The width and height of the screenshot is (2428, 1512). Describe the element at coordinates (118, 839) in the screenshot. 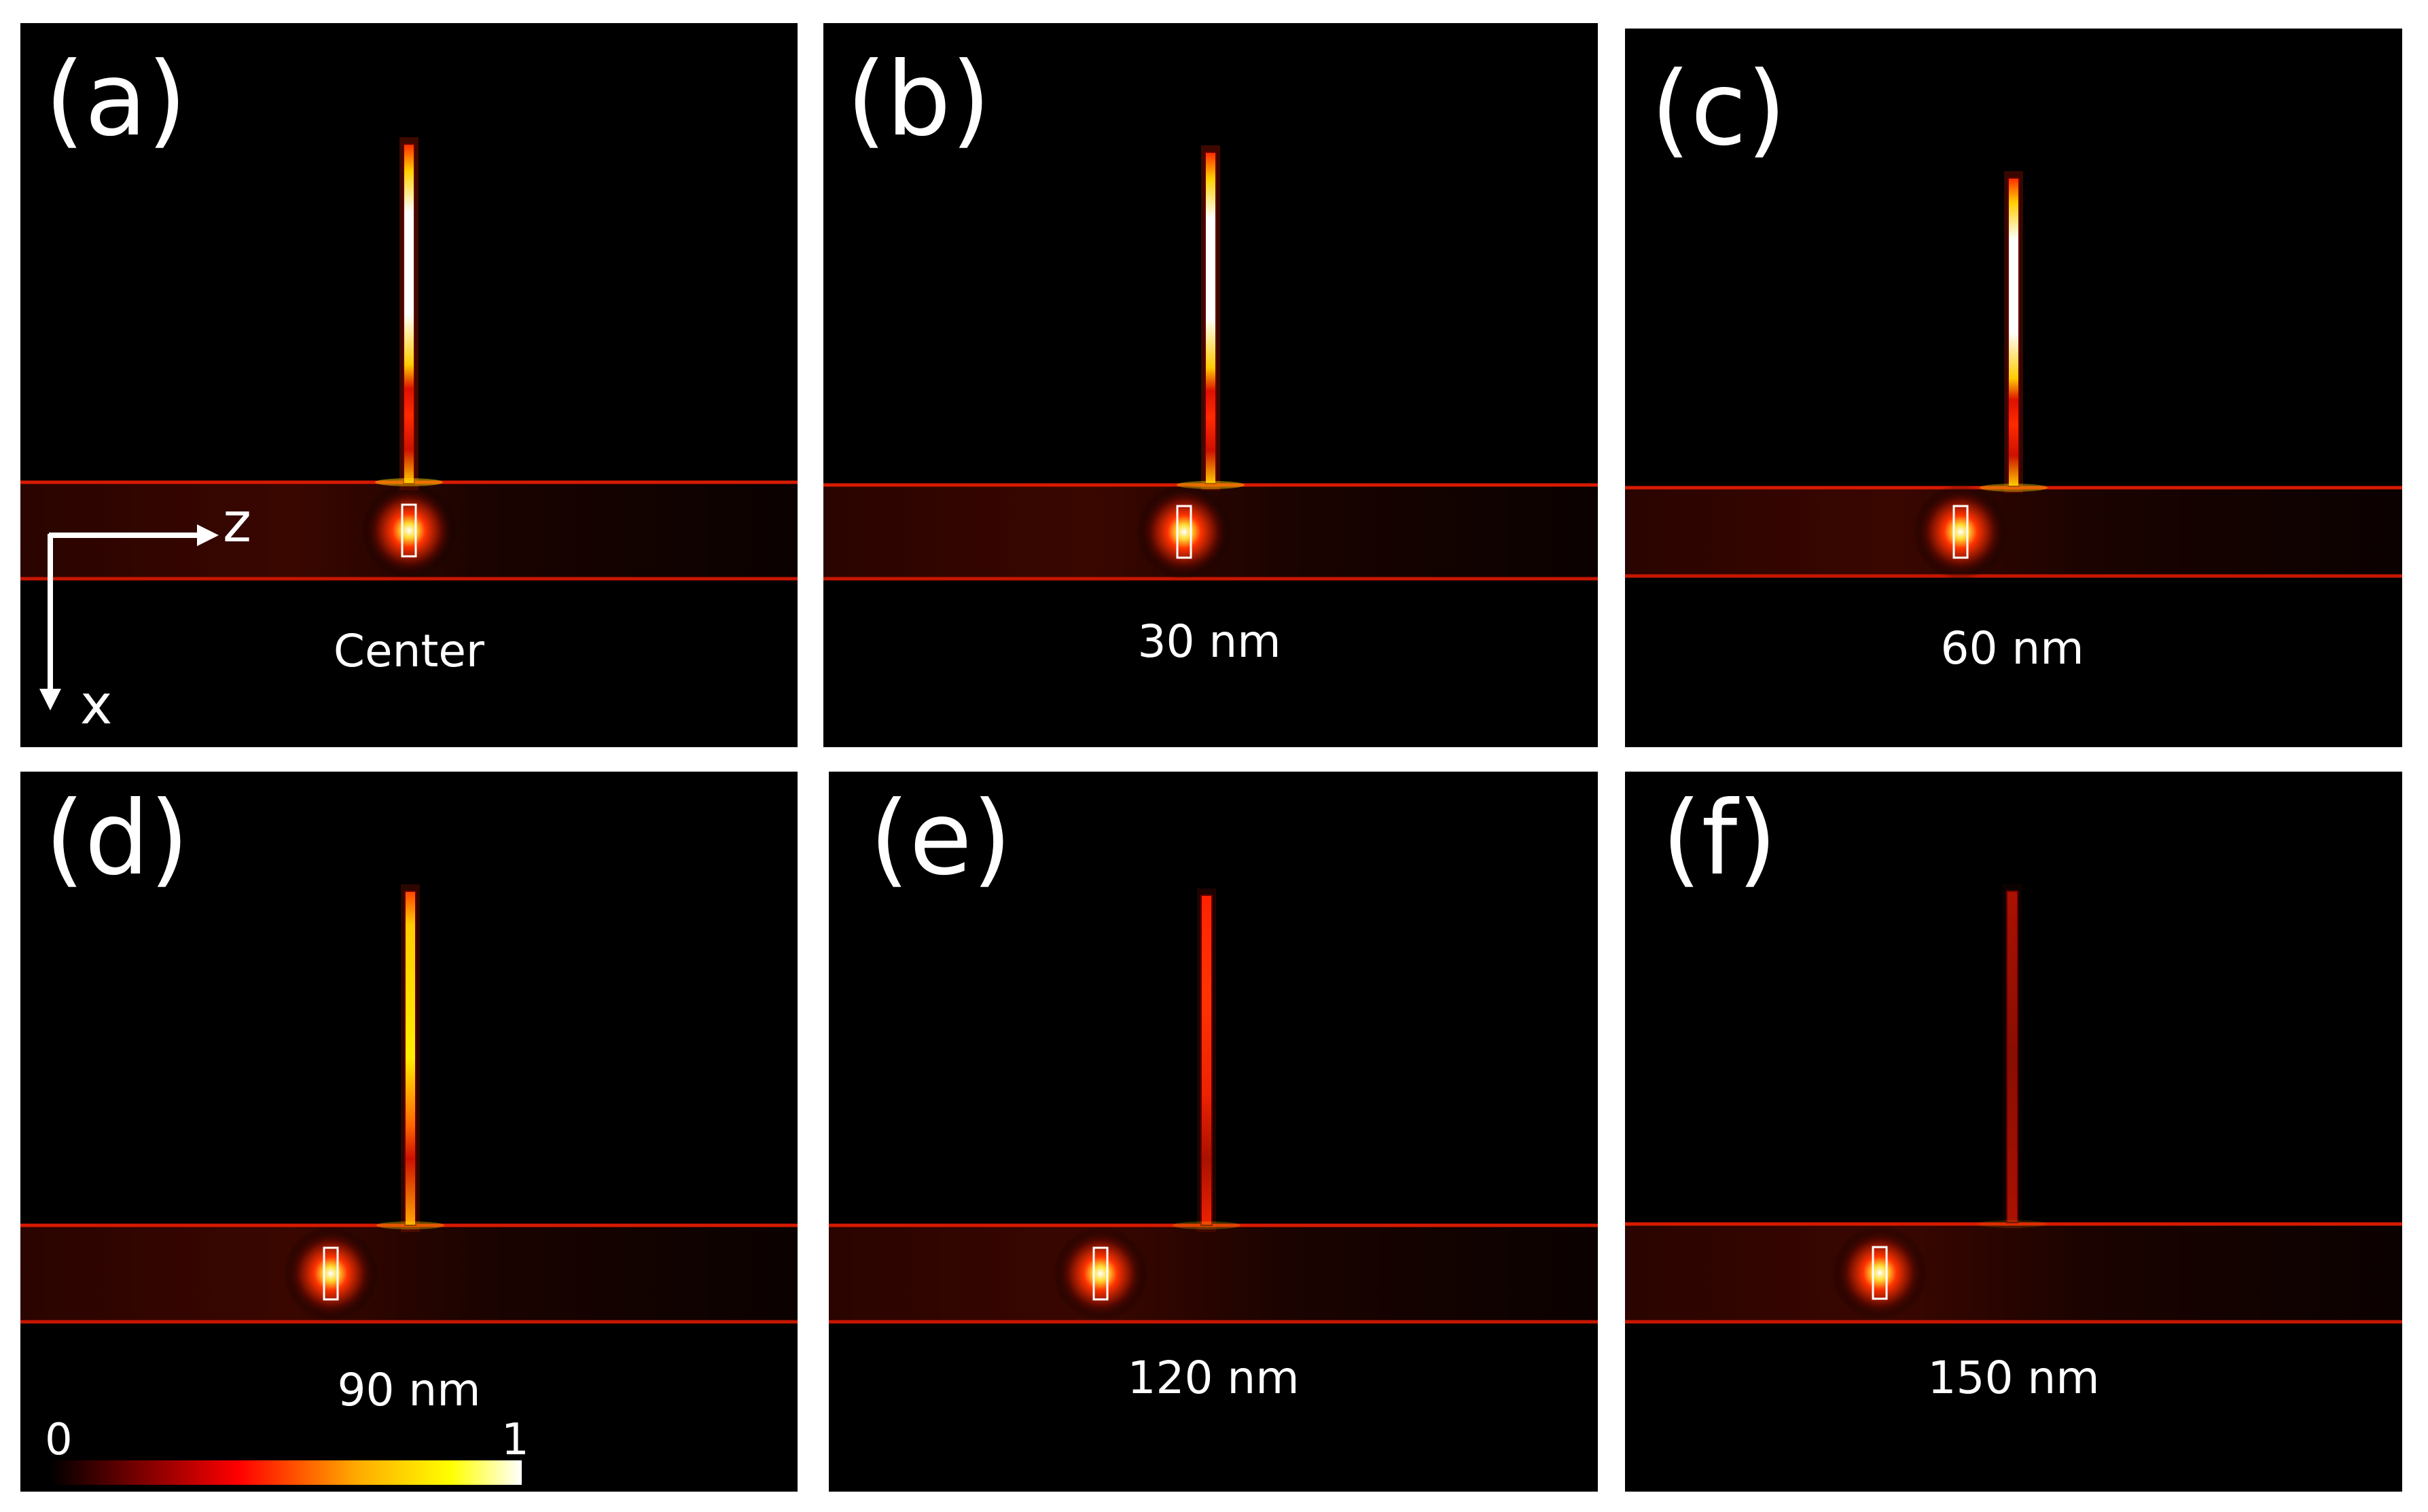

I see `panel-d-label: (d)` at that location.